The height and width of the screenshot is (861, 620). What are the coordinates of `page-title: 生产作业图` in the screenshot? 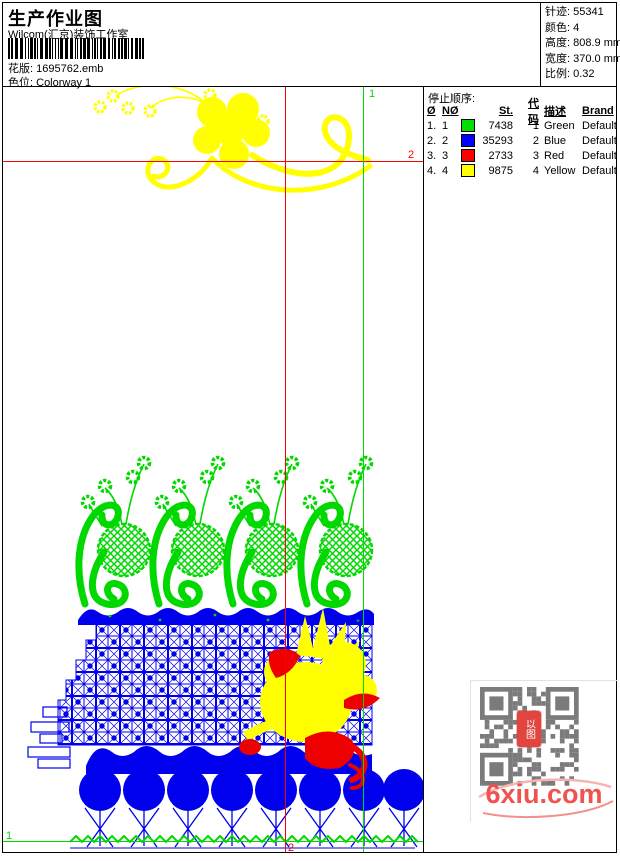 It's located at (55, 19).